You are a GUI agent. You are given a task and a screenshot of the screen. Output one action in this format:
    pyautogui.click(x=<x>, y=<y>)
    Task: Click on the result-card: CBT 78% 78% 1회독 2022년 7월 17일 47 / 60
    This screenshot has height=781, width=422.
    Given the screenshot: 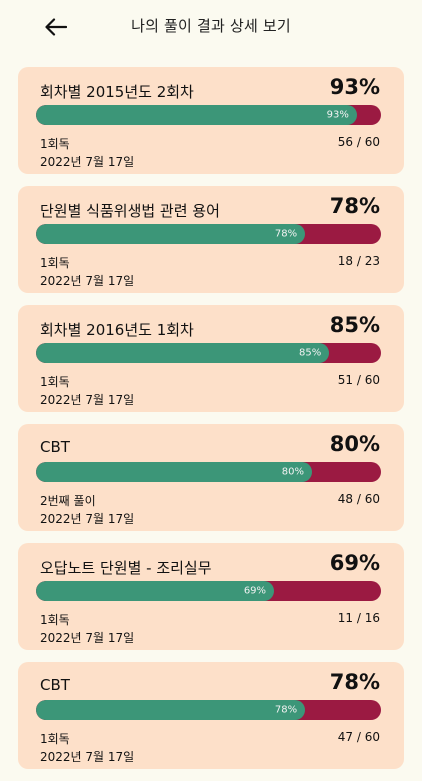 What is the action you would take?
    pyautogui.click(x=211, y=715)
    